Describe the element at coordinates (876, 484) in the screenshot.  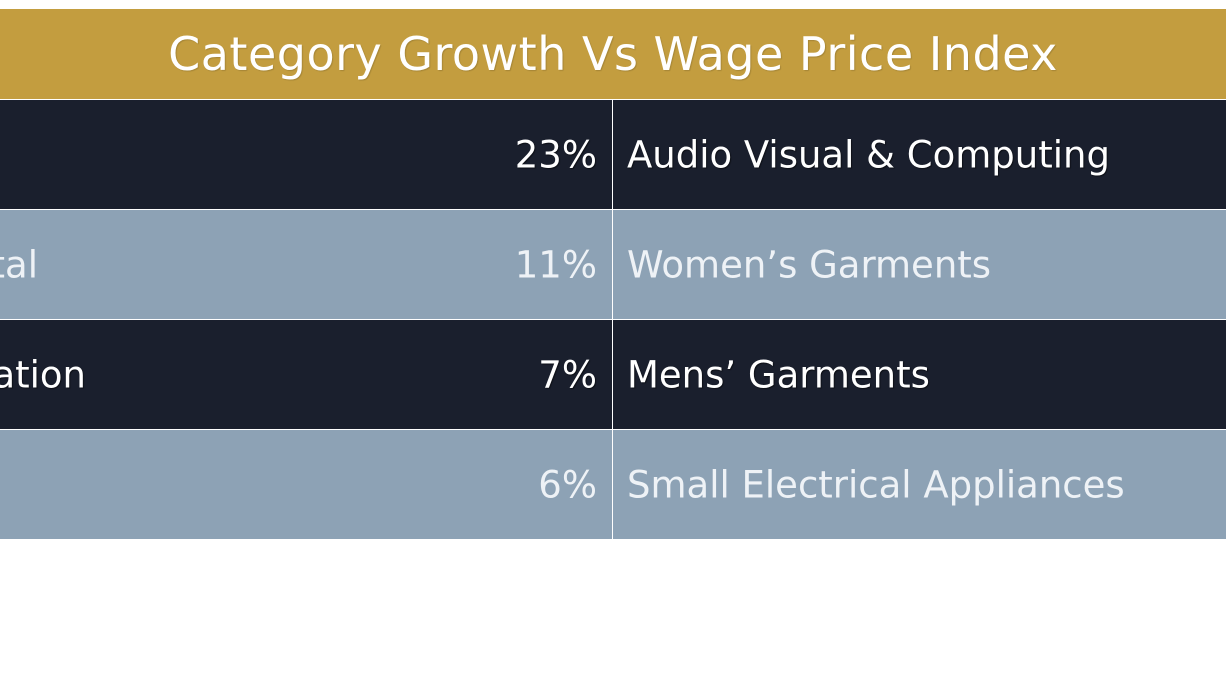
I see `category-label: Small Electrical Appliances` at that location.